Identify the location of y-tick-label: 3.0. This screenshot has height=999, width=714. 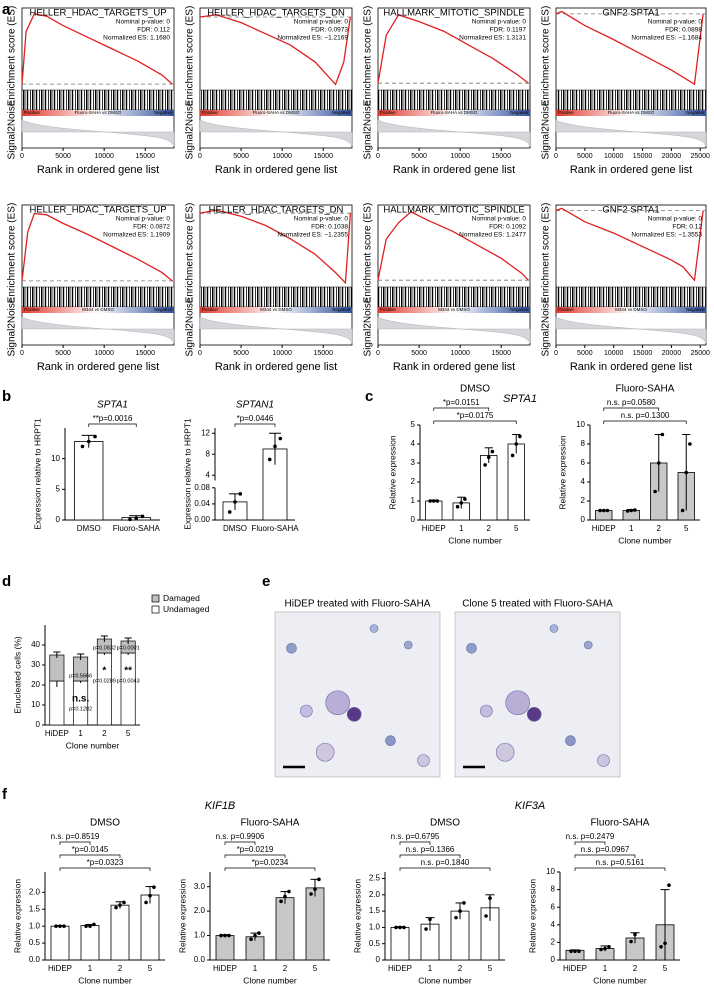
(200, 886).